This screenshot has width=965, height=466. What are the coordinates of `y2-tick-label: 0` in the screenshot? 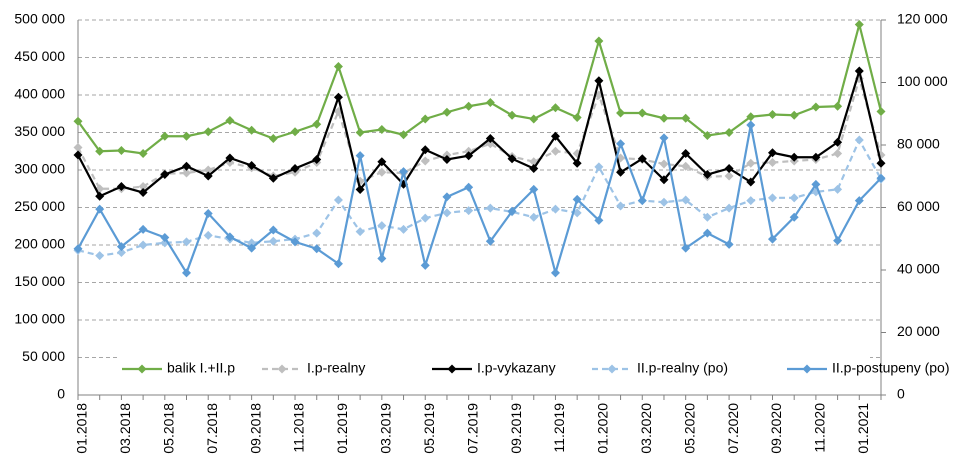 It's located at (901, 394).